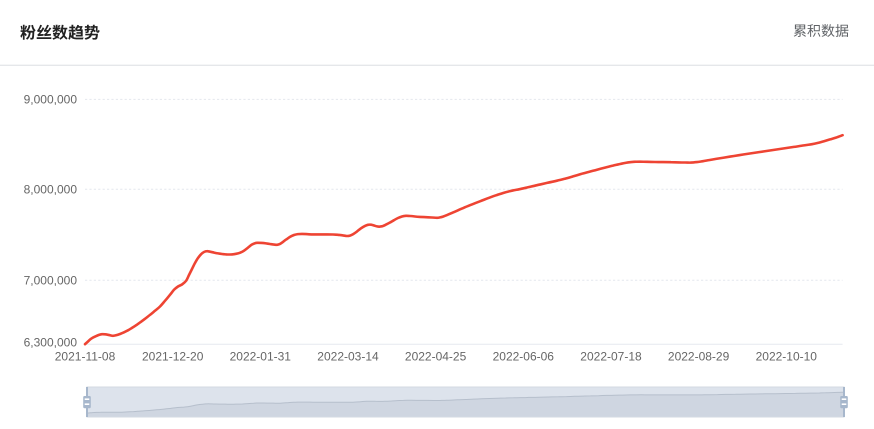  What do you see at coordinates (348, 357) in the screenshot?
I see `svg-text: 2022-03-14` at bounding box center [348, 357].